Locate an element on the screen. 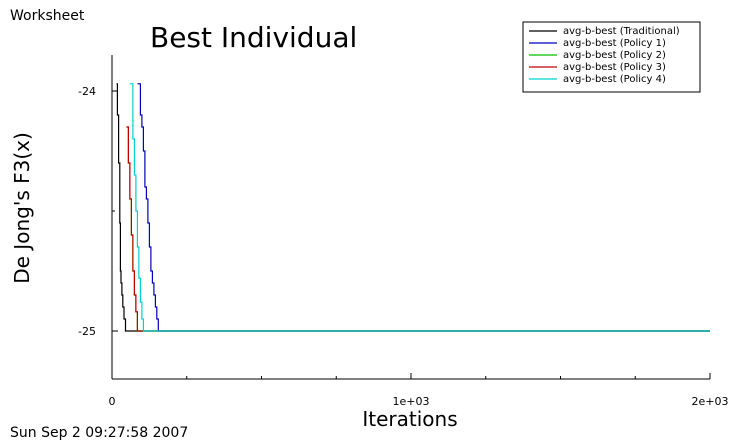 The width and height of the screenshot is (748, 446). chart-title: Best Individual is located at coordinates (253, 37).